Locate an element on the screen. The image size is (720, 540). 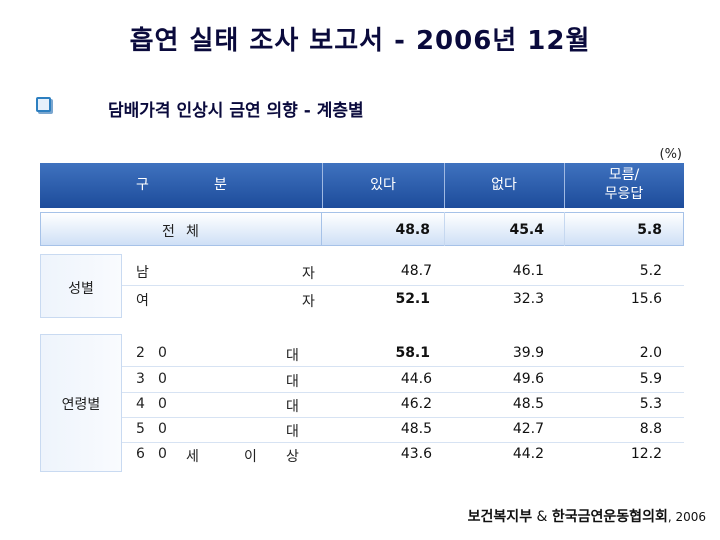
total-label-a: 전 is located at coordinates (168, 232).